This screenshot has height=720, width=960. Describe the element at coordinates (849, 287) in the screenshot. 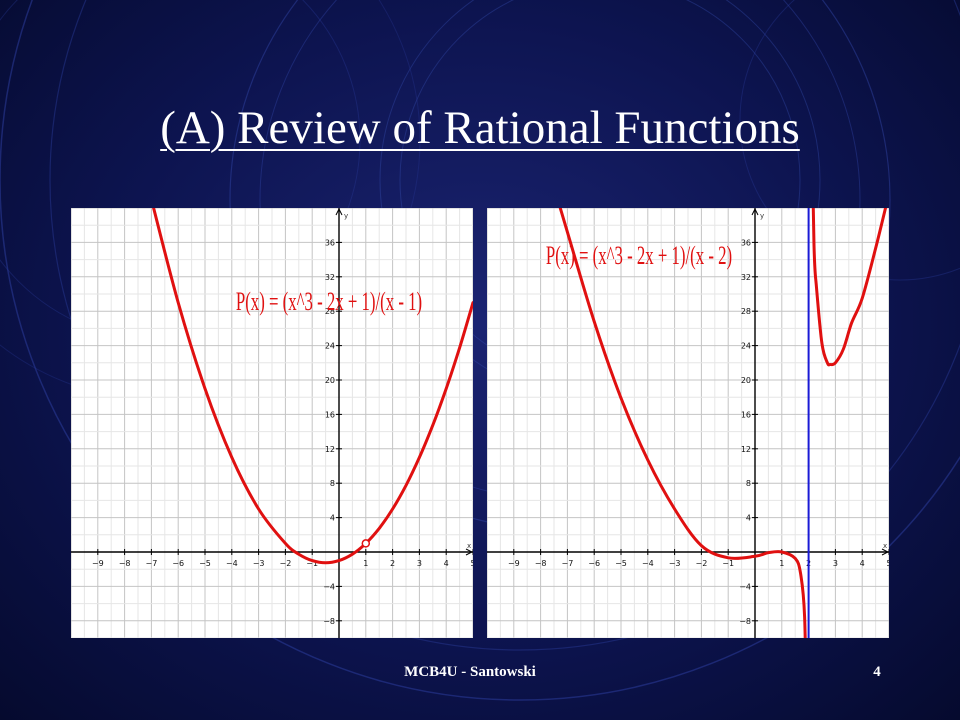

I see `function-curve` at that location.